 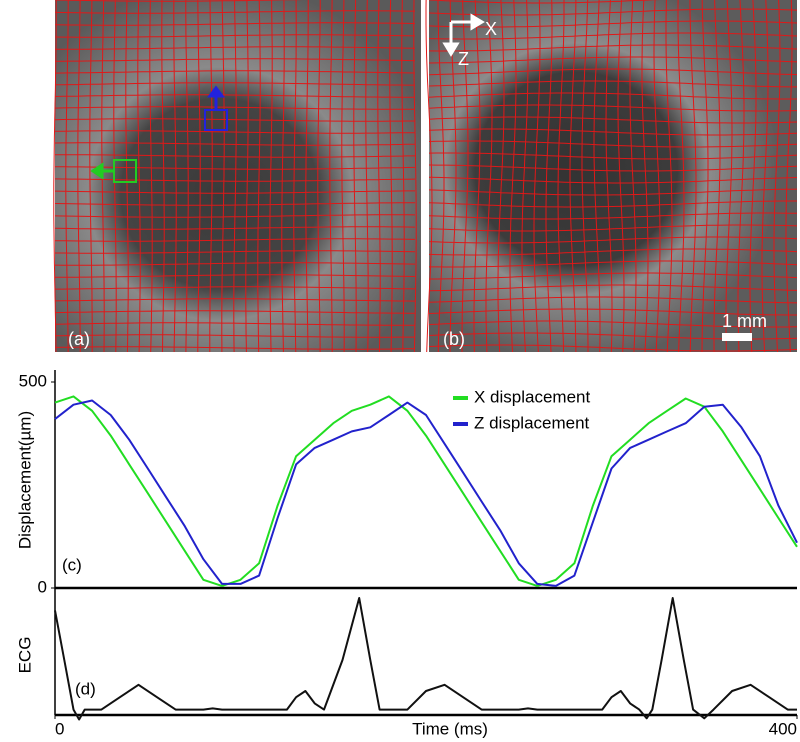 What do you see at coordinates (463, 59) in the screenshot?
I see `axis-label: Z` at bounding box center [463, 59].